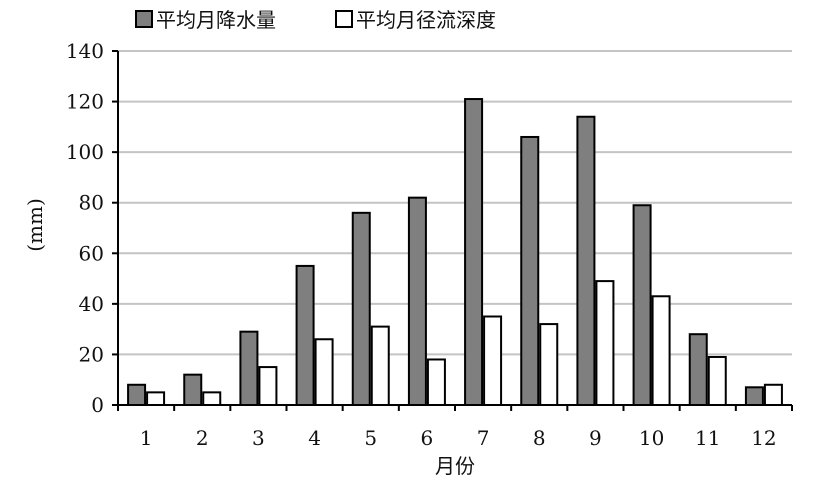 Image resolution: width=816 pixels, height=500 pixels. I want to click on x-tick-label: 9, so click(595, 438).